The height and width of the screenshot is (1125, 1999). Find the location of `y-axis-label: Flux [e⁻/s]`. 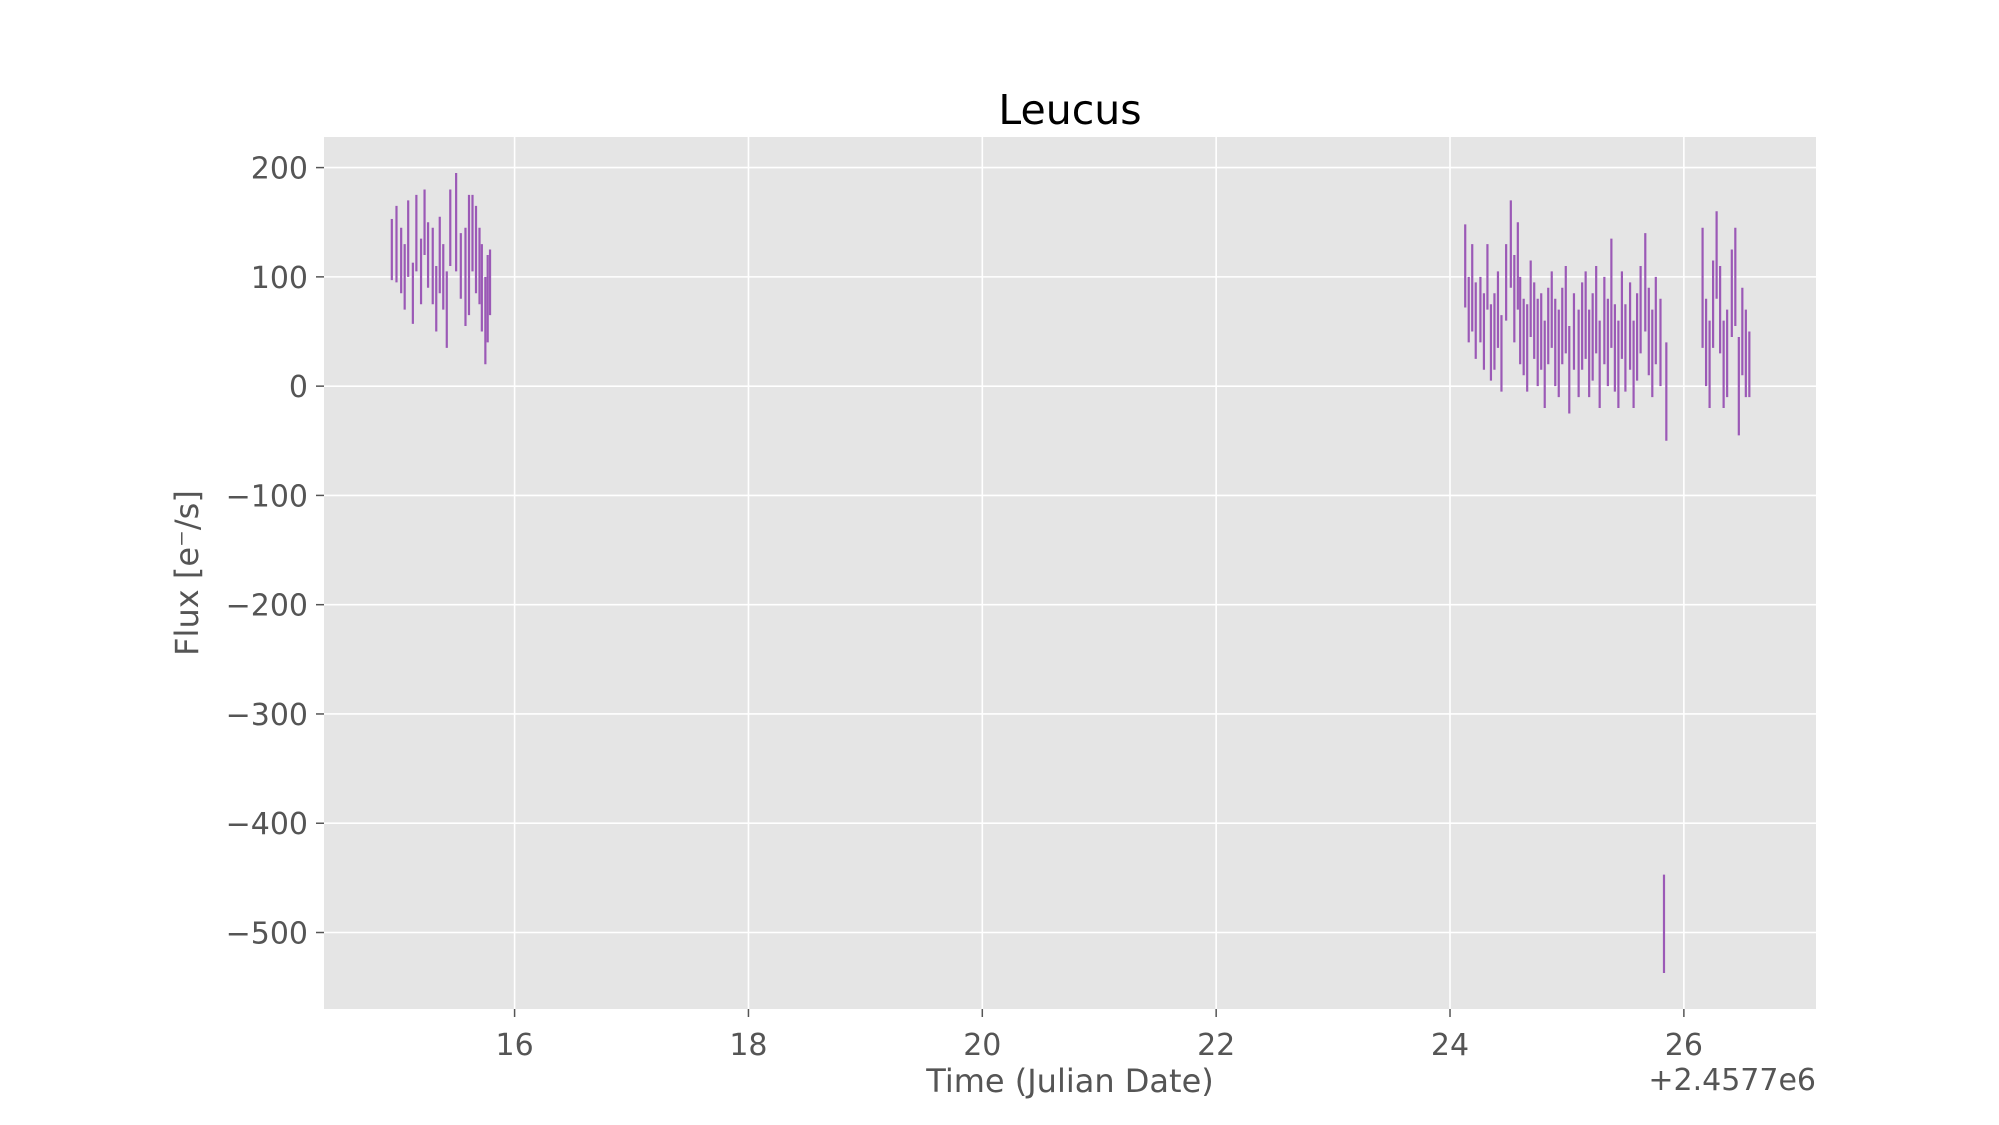

y-axis-label: Flux [e⁻/s] is located at coordinates (187, 573).